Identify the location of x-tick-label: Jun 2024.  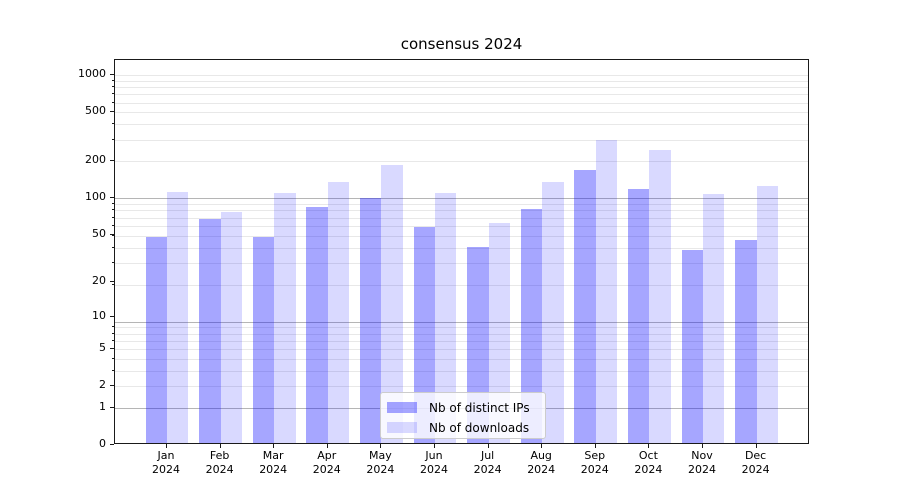
(434, 463).